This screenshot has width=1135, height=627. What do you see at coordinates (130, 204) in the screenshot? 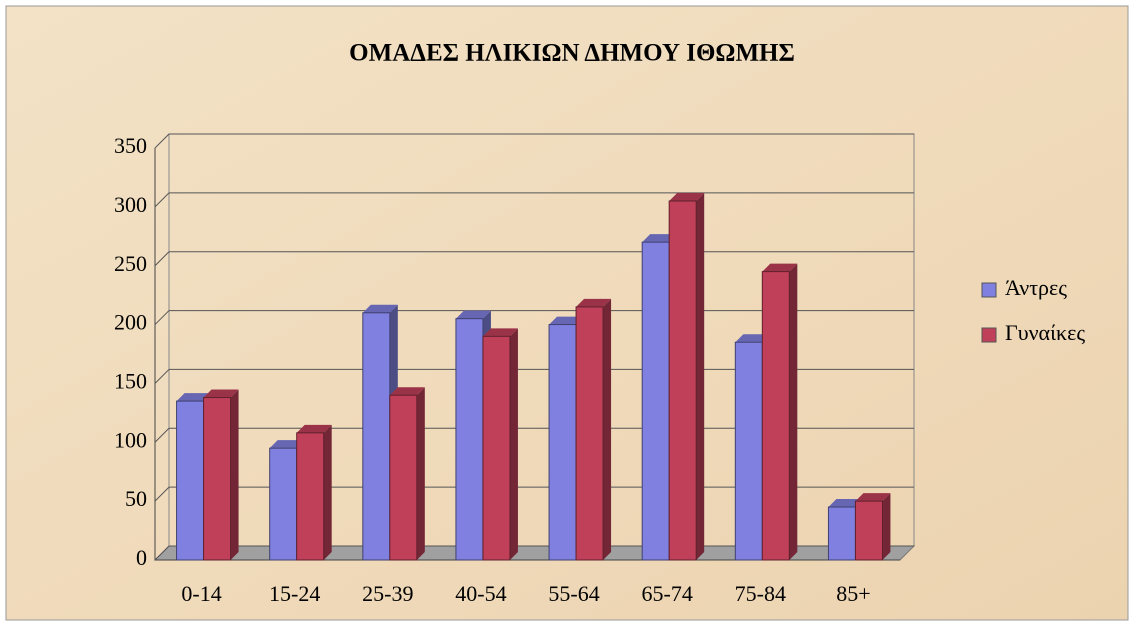
I see `y-tick-label: 300` at bounding box center [130, 204].